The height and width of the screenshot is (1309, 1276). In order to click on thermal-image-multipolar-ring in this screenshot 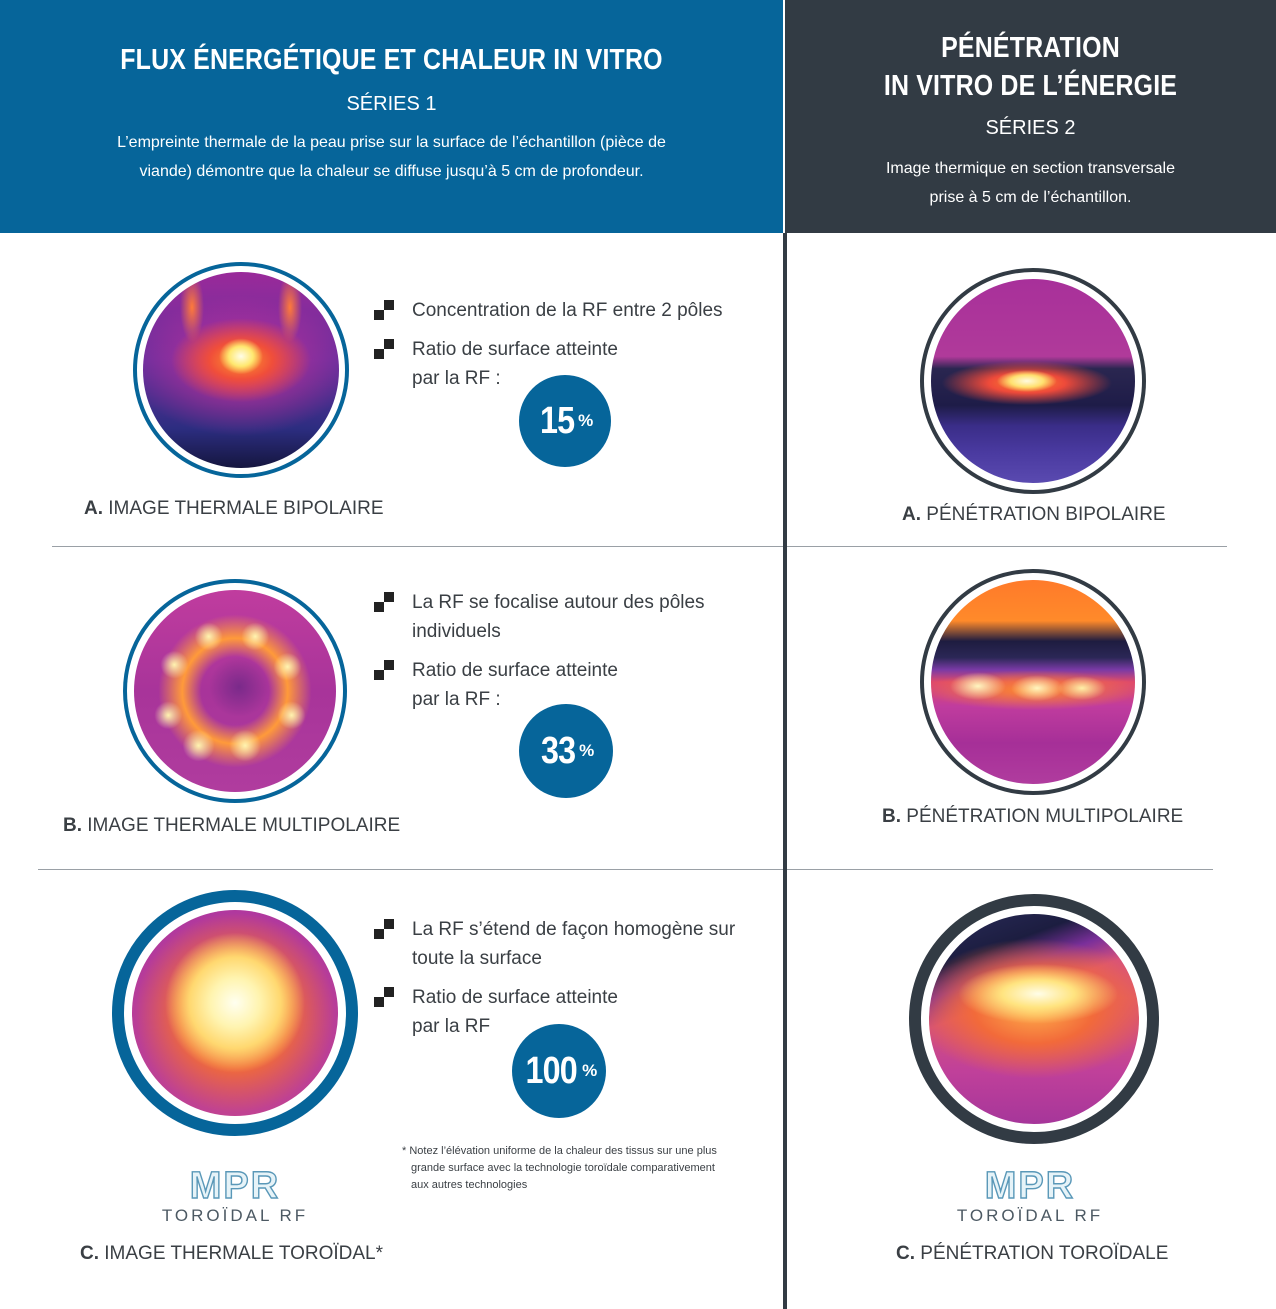, I will do `click(235, 691)`.